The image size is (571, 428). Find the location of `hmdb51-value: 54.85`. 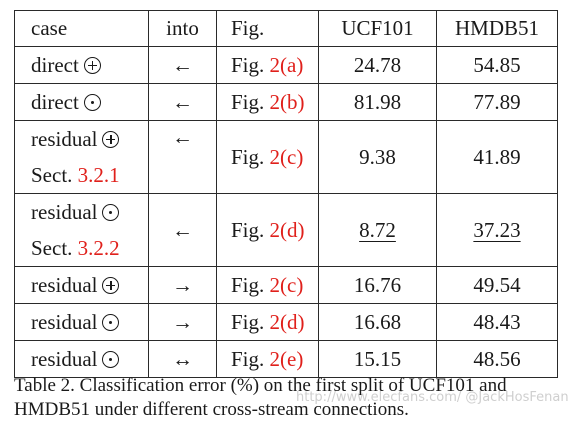

hmdb51-value: 54.85 is located at coordinates (497, 64).